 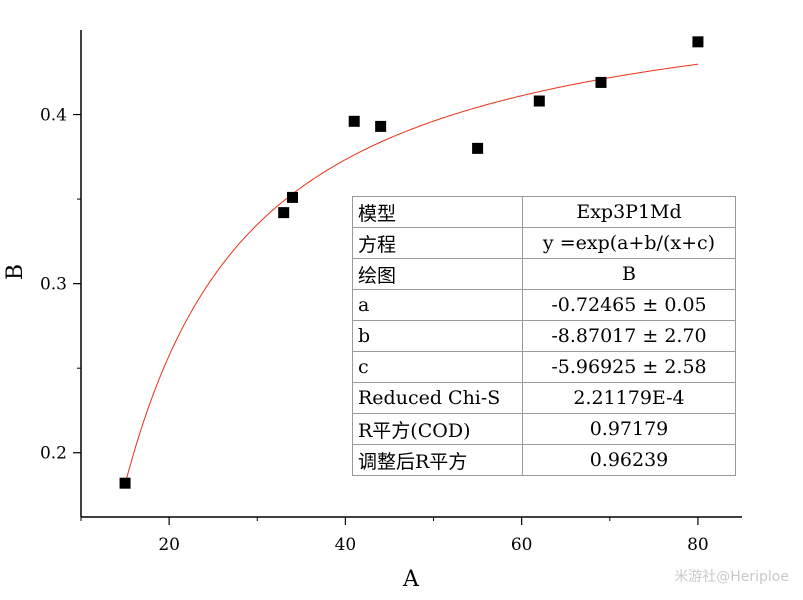 I want to click on table-row: 方程 y =exp(a+b/(x+c), so click(x=544, y=243).